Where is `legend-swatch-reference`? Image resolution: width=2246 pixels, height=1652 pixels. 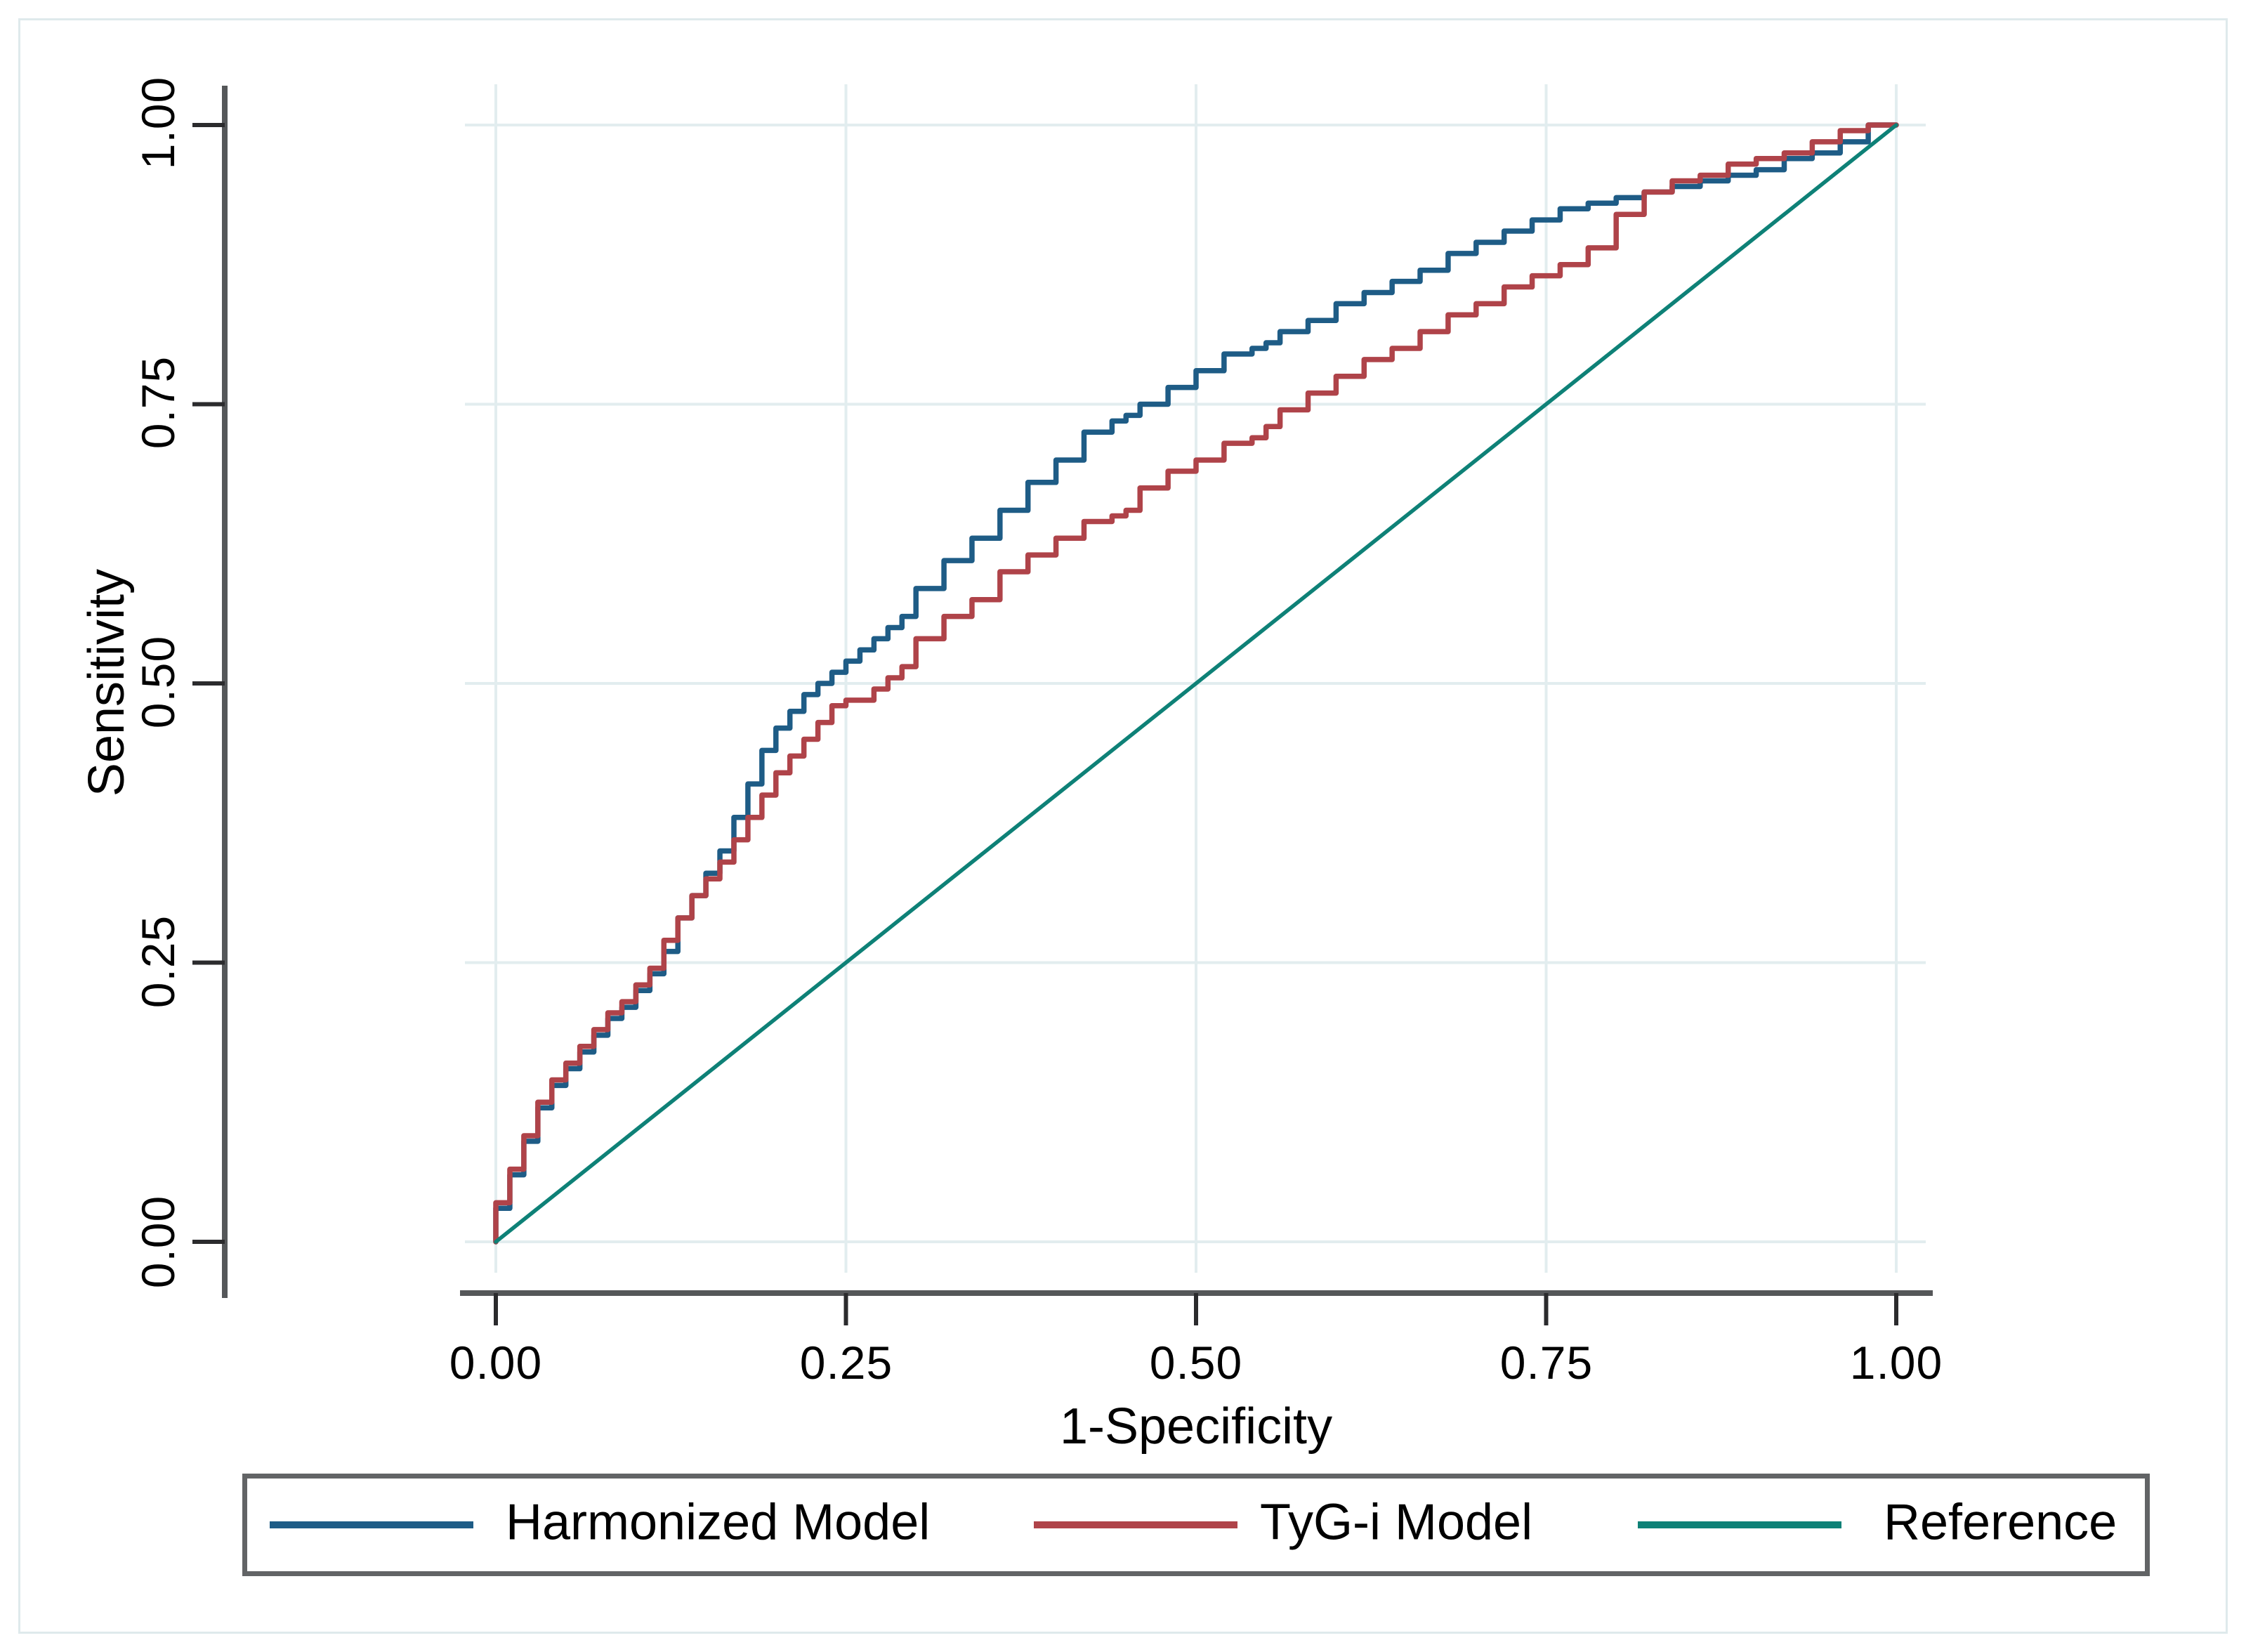 legend-swatch-reference is located at coordinates (1739, 1524).